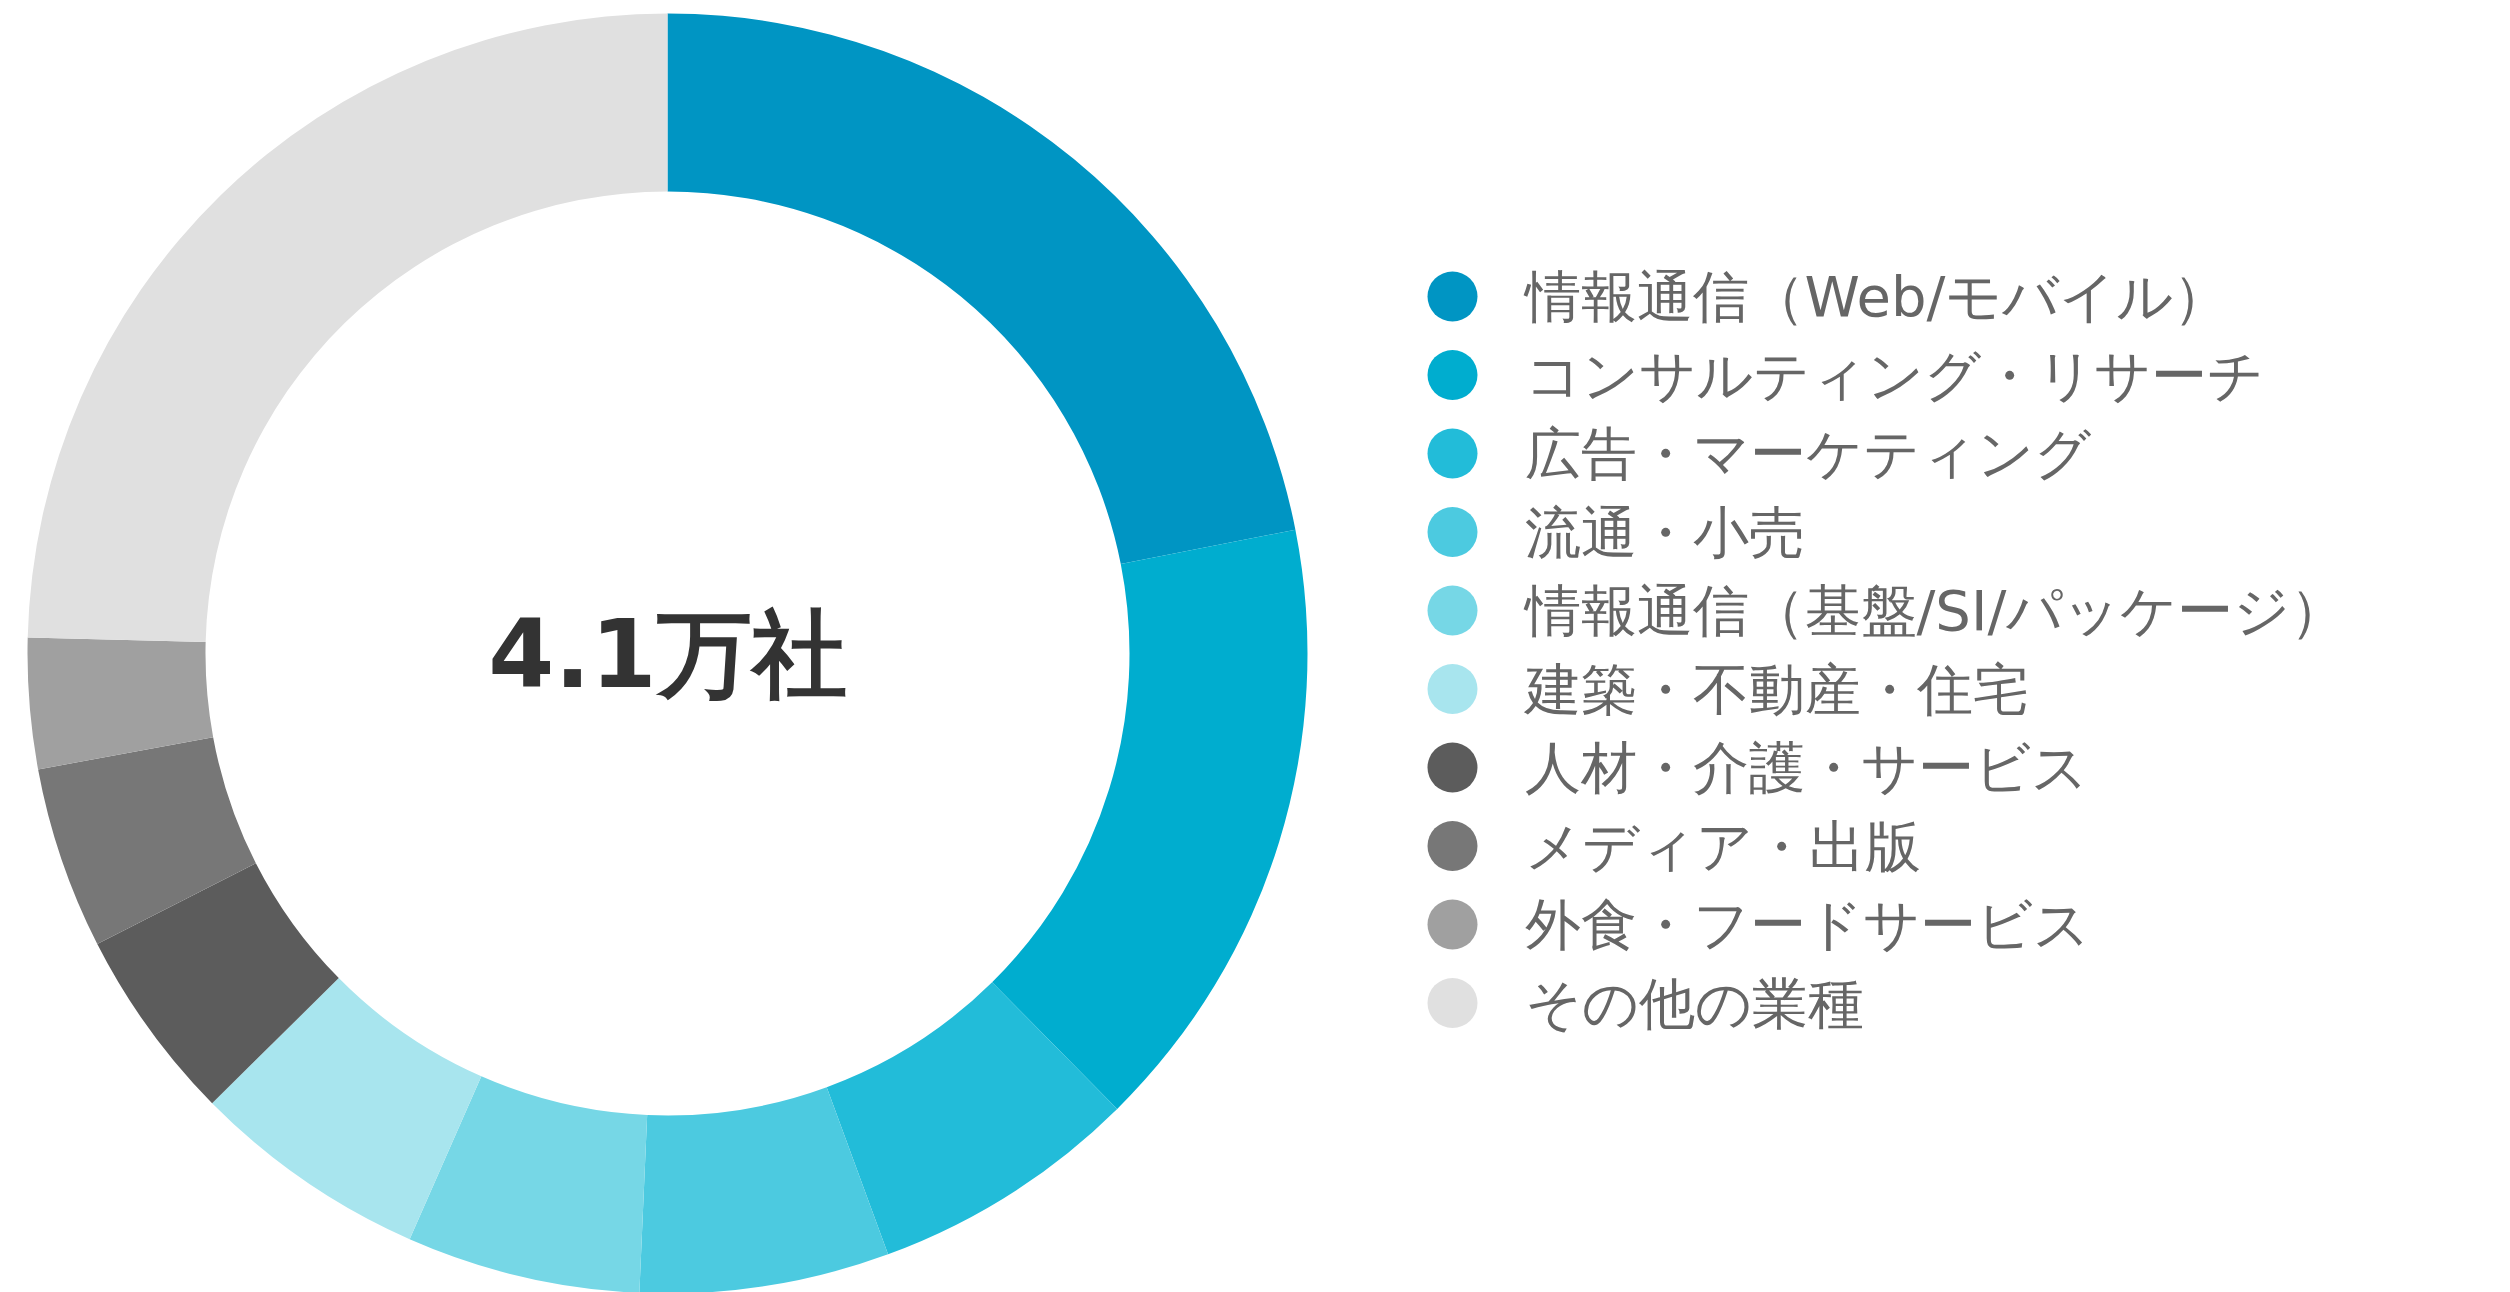 The width and height of the screenshot is (2510, 1292). I want to click on text: 4.1万社, so click(667, 653).